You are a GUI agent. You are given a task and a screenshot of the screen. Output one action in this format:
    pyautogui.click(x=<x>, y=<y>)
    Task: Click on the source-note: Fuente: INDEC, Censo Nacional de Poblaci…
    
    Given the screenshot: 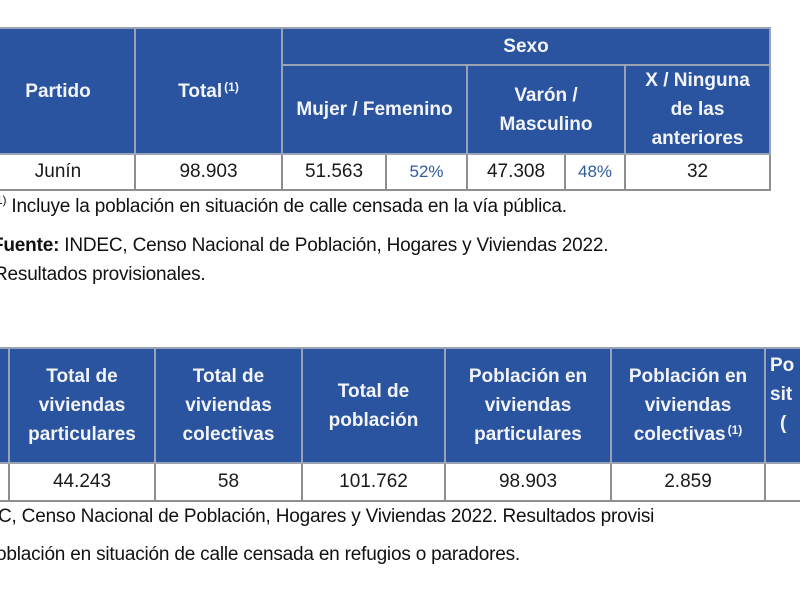 What is the action you would take?
    pyautogui.click(x=304, y=246)
    